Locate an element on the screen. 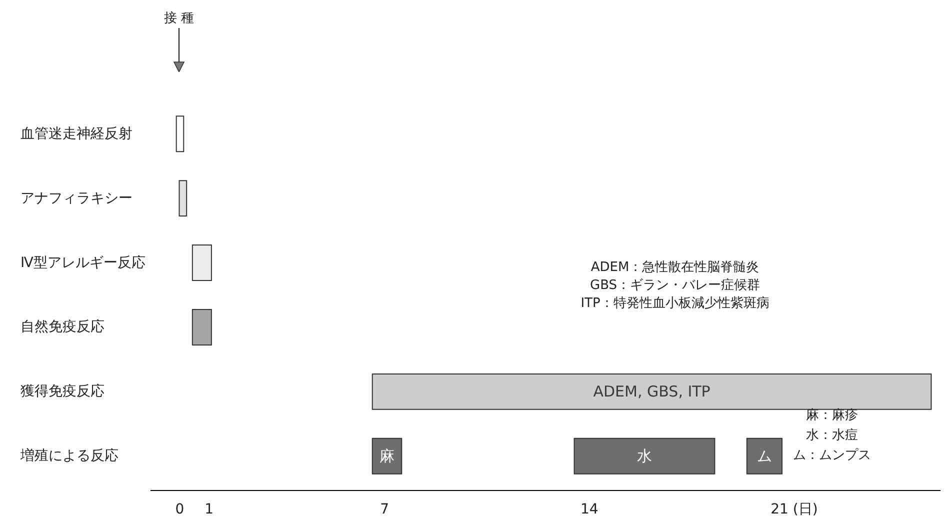 Image resolution: width=949 pixels, height=528 pixels. annotation: ム：ムンプス is located at coordinates (832, 455).